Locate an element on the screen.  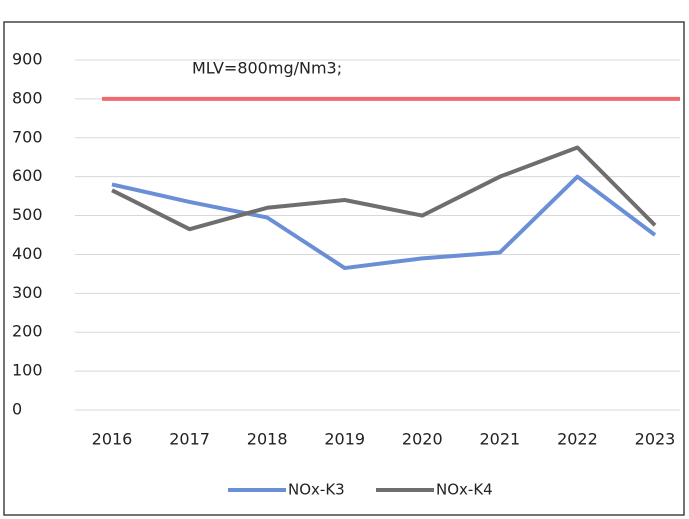
x-tick-label: 2023 is located at coordinates (655, 439).